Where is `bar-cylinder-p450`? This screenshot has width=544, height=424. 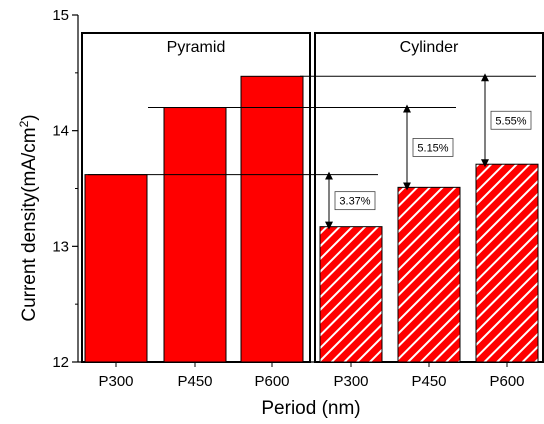
bar-cylinder-p450 is located at coordinates (429, 274).